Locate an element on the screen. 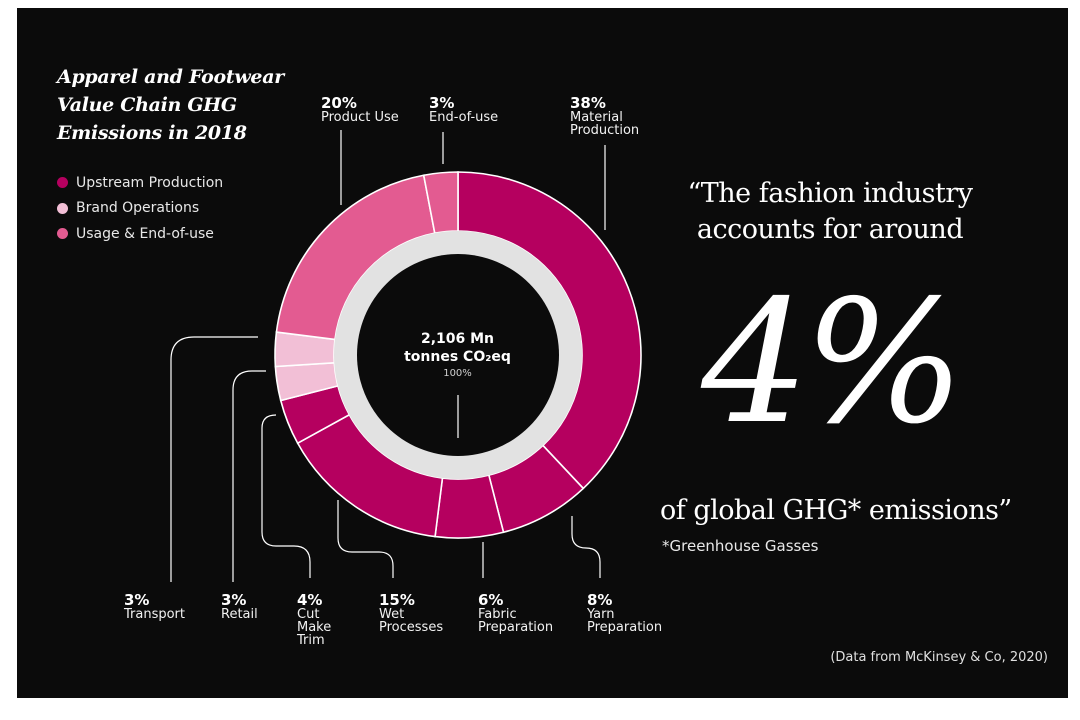 The image size is (1080, 720). label-yarn-preparation-name: Yarn Preparation is located at coordinates (625, 621).